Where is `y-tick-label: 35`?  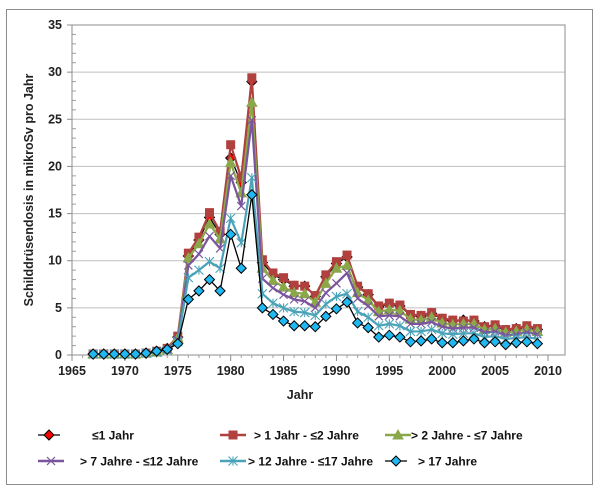
y-tick-label: 35 is located at coordinates (55, 25).